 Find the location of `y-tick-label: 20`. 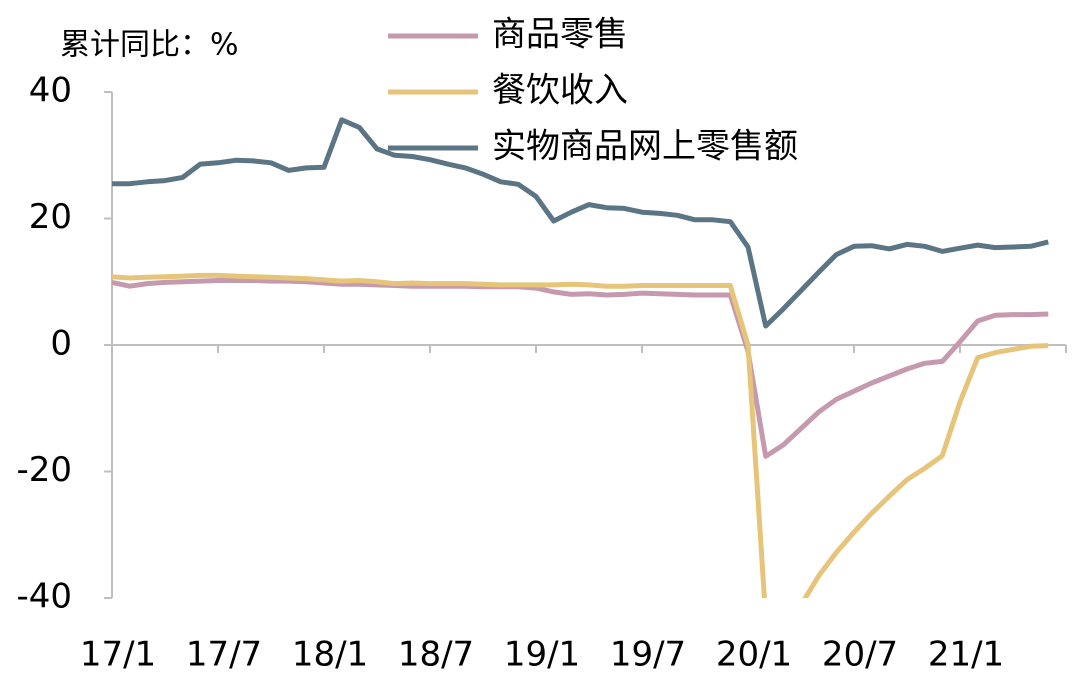

y-tick-label: 20 is located at coordinates (50, 217).